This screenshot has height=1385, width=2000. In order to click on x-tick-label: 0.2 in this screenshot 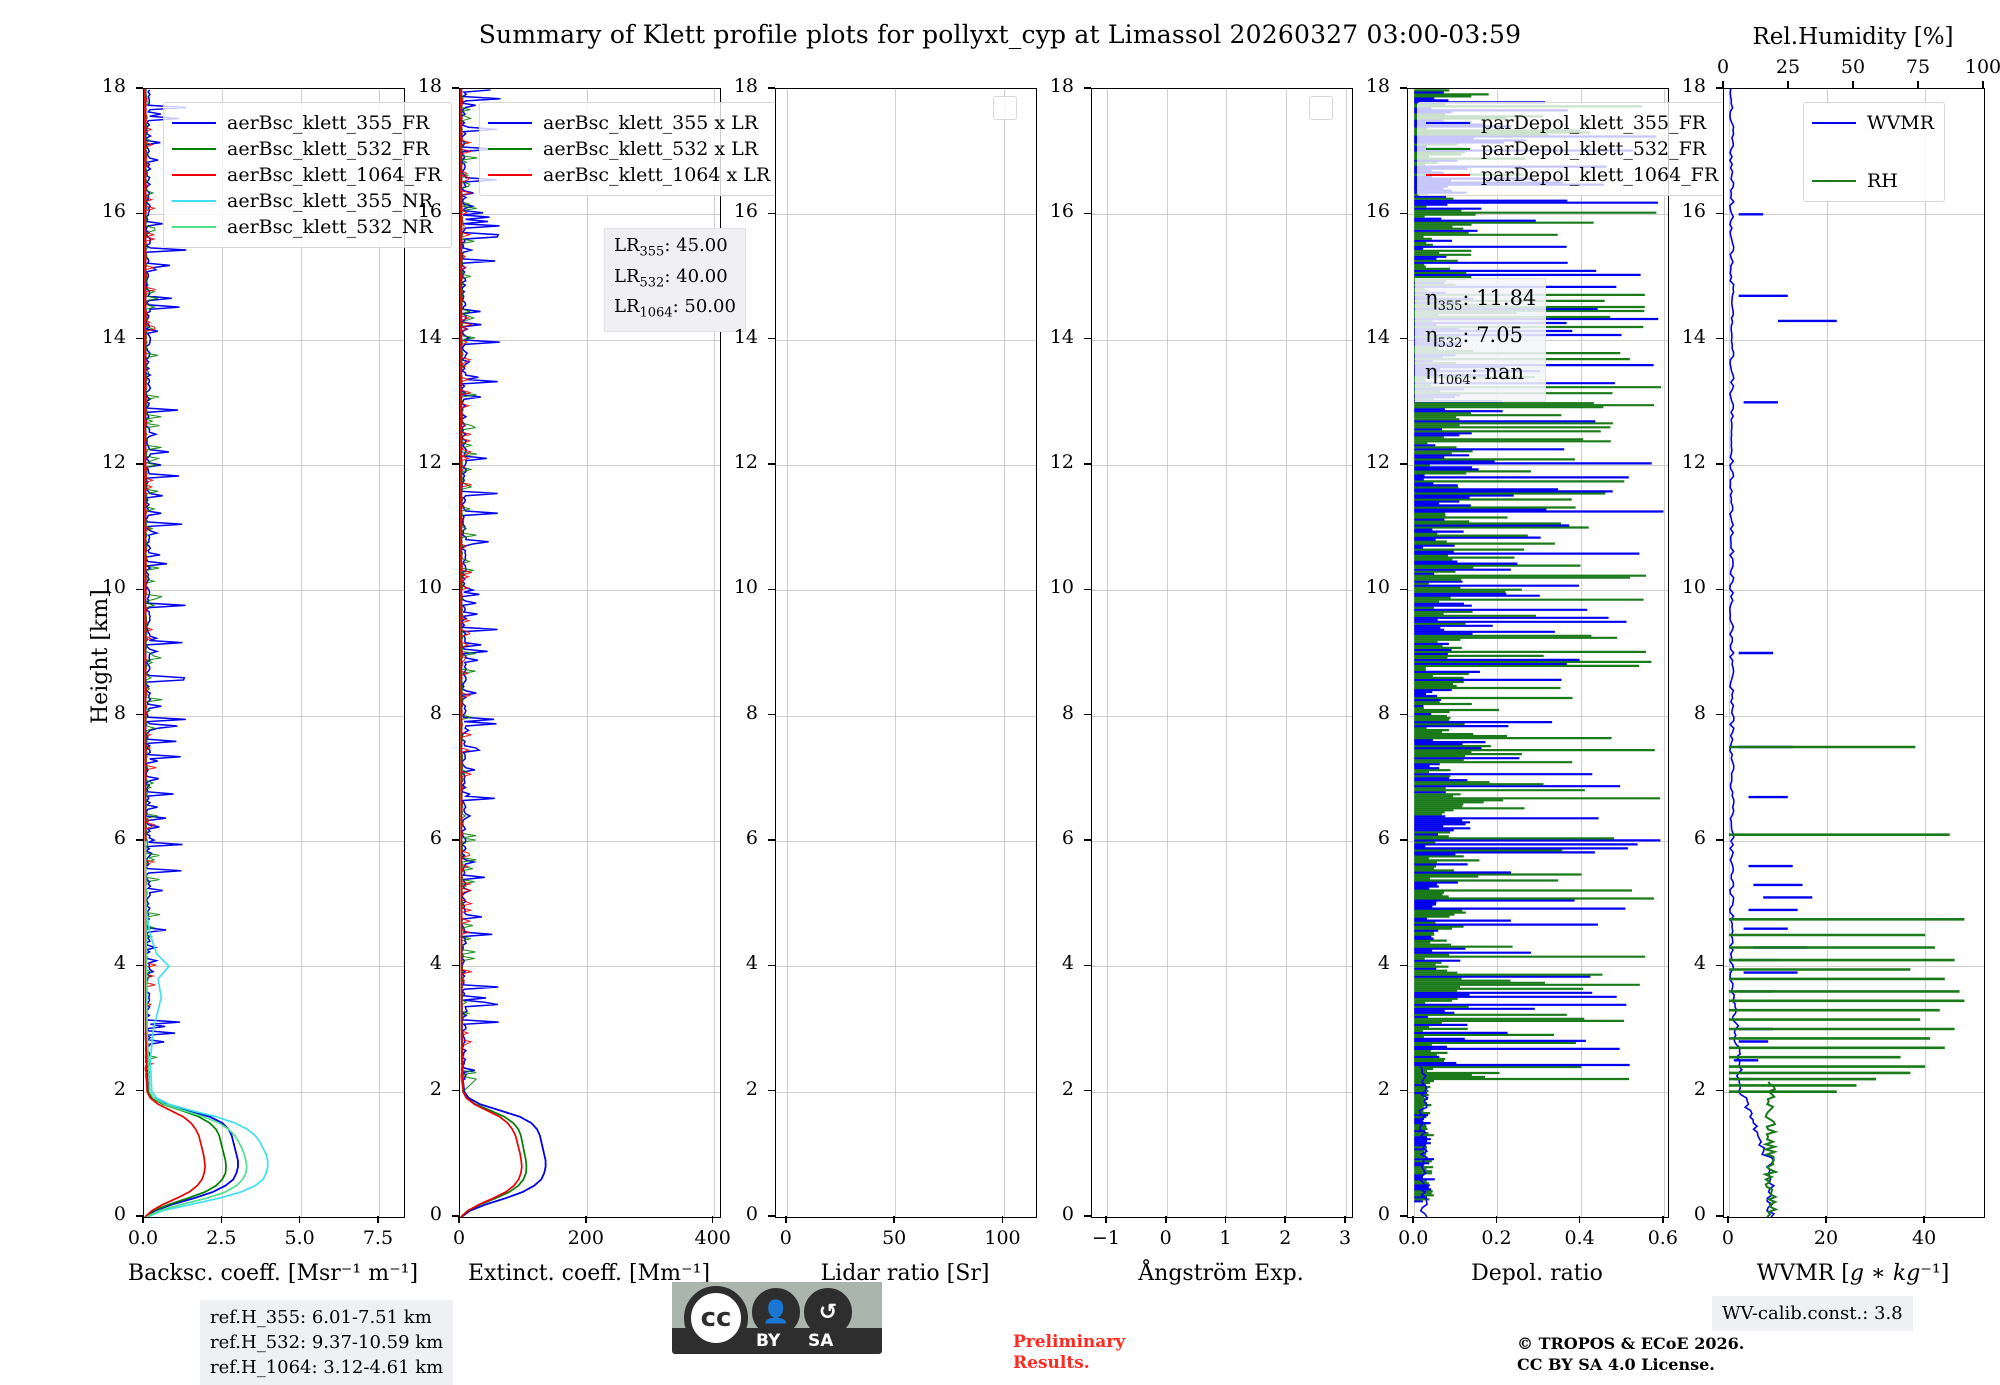, I will do `click(1496, 1238)`.